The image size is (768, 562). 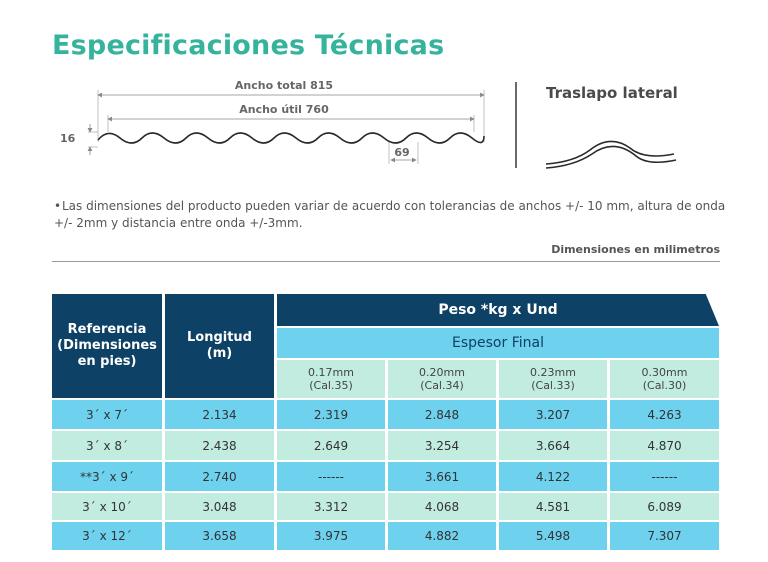 I want to click on thickness-col-1-cal: (Cal.35), so click(x=331, y=385).